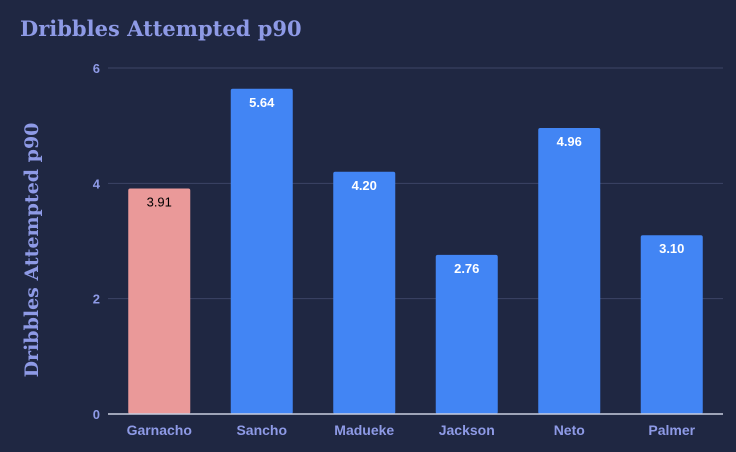  What do you see at coordinates (97, 183) in the screenshot?
I see `y-tick-label: 4` at bounding box center [97, 183].